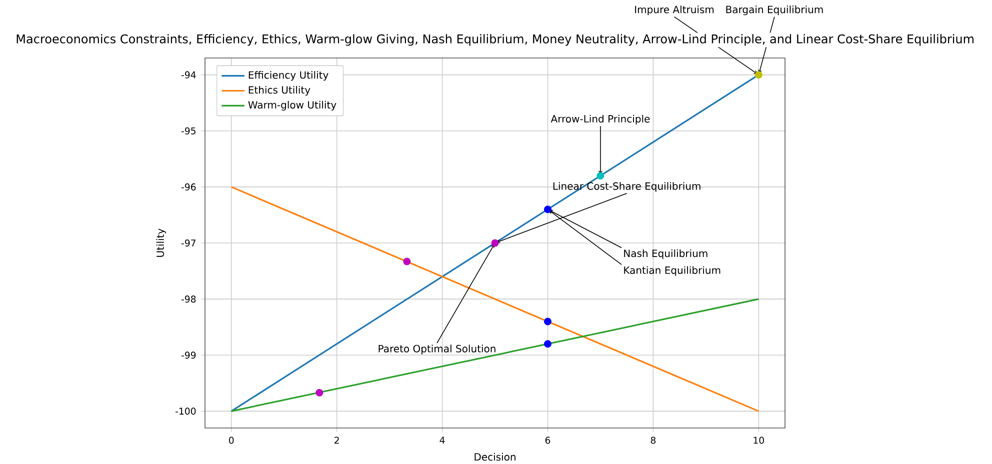  What do you see at coordinates (189, 186) in the screenshot?
I see `y-tick-label: -96` at bounding box center [189, 186].